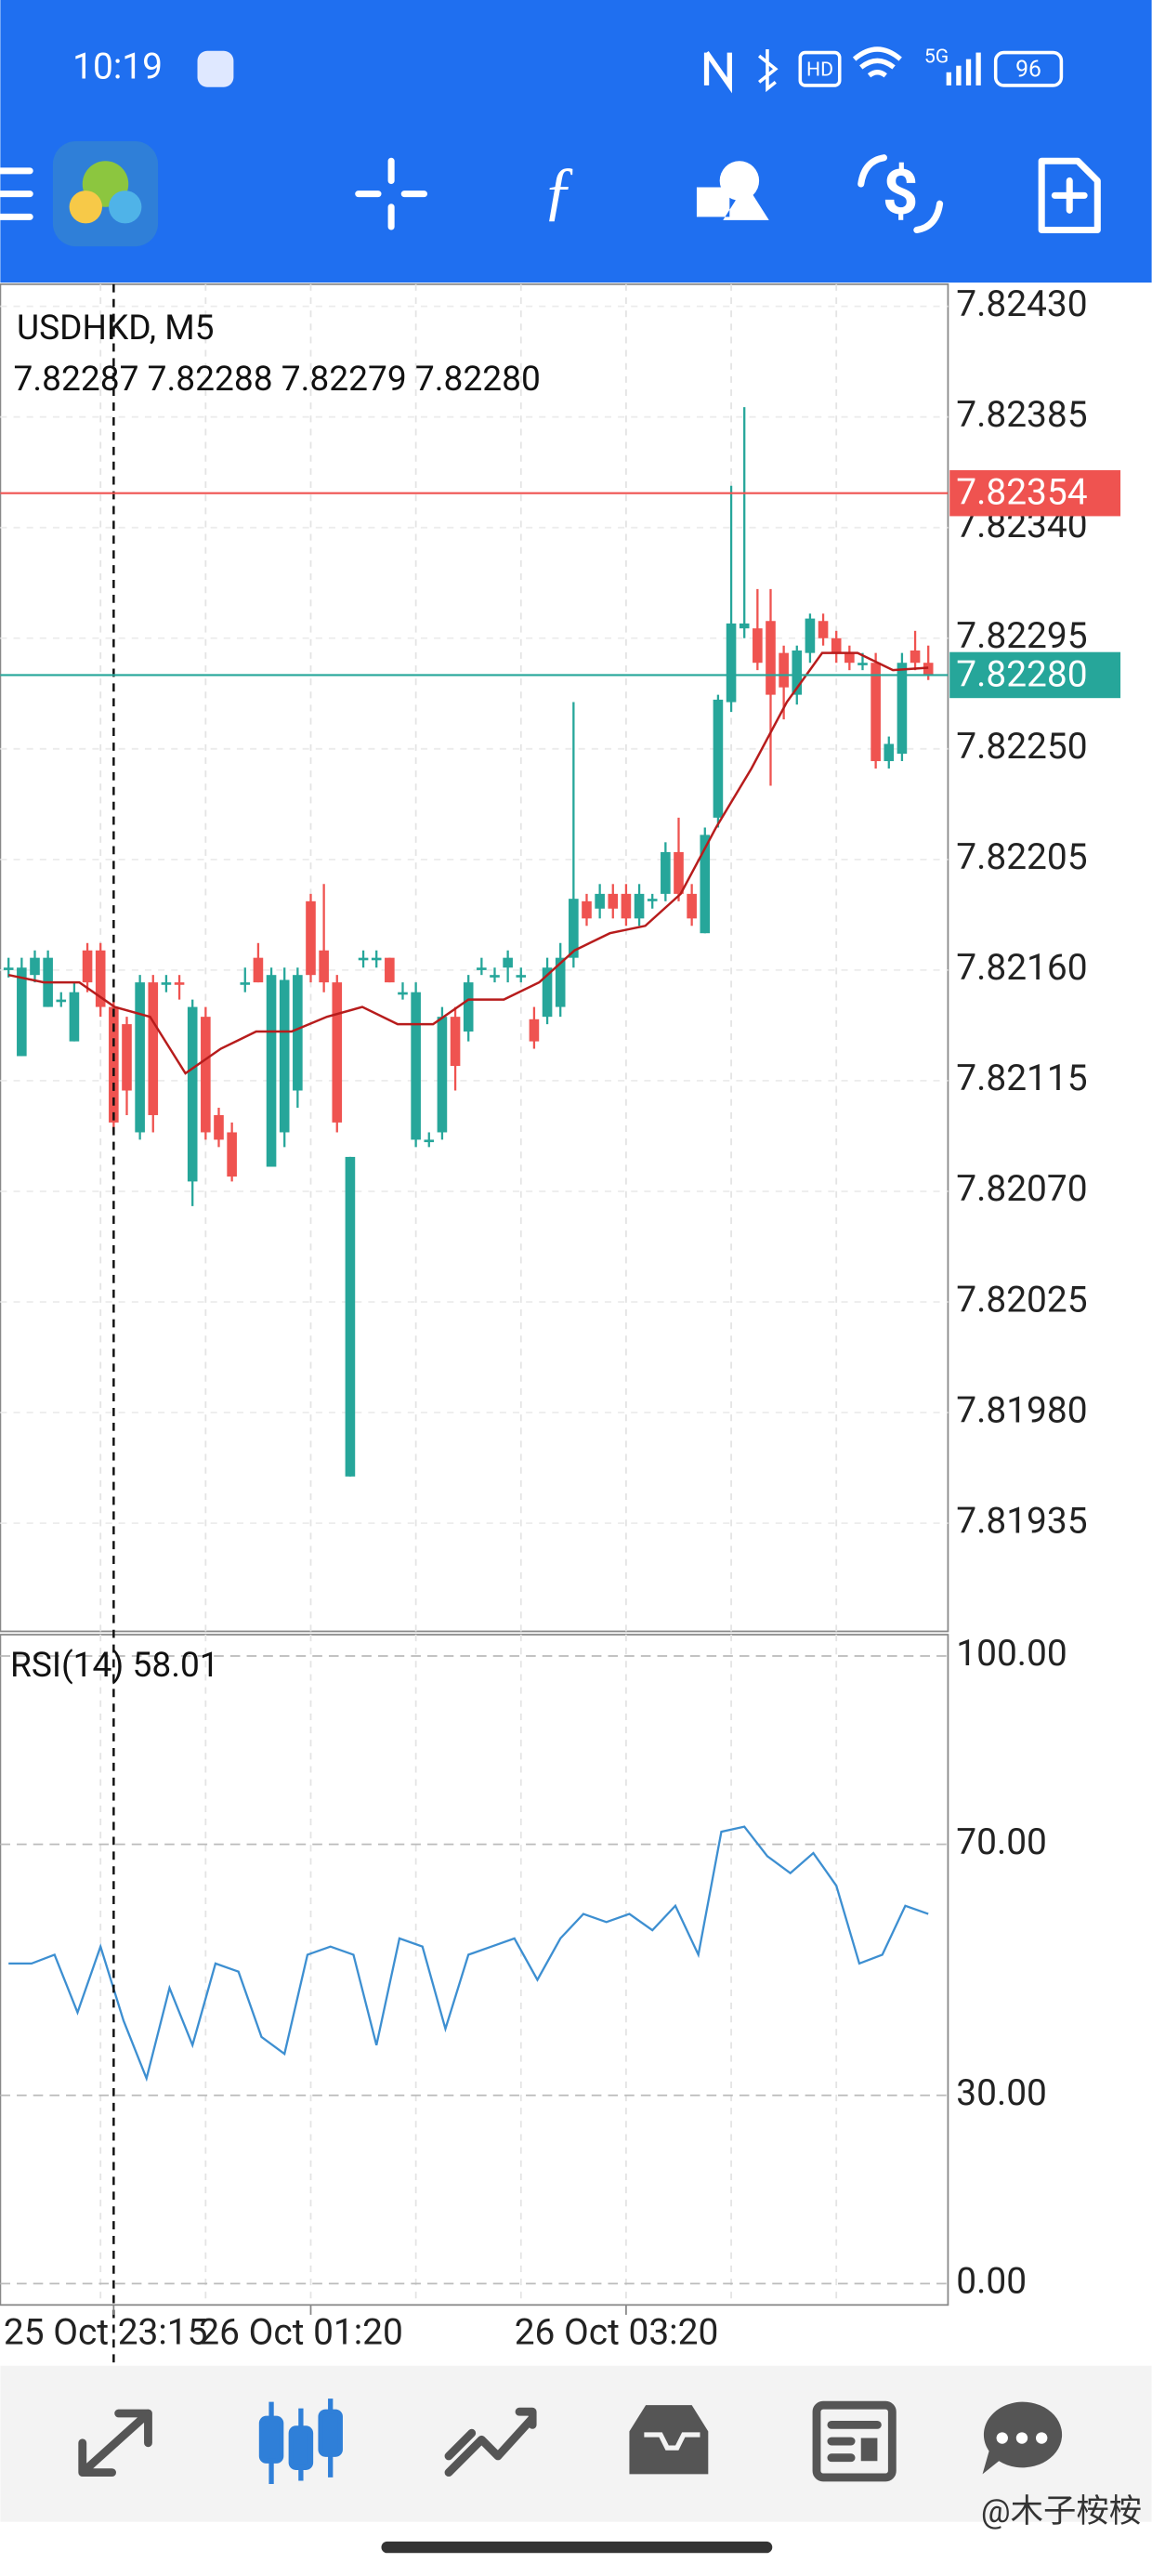 Image resolution: width=1152 pixels, height=2576 pixels. I want to click on nav-news, so click(854, 2441).